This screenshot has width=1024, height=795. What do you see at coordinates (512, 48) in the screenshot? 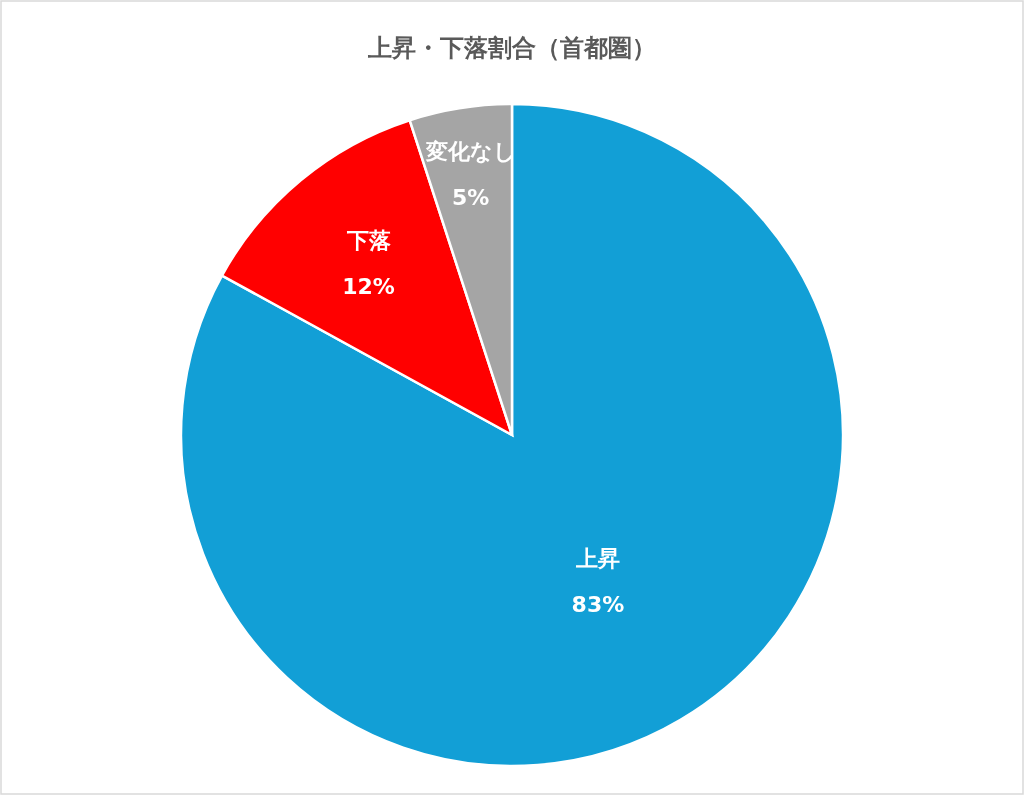
I see `title: 上昇・下落割合（首都圏）` at bounding box center [512, 48].